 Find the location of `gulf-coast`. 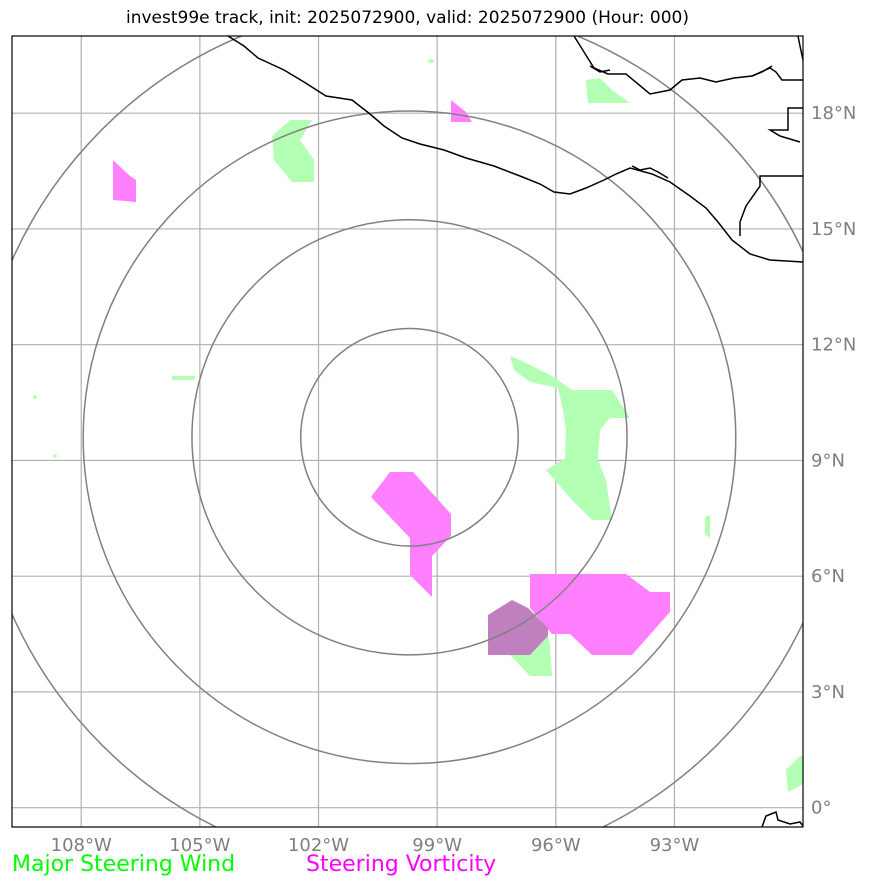

gulf-coast is located at coordinates (688, 65).